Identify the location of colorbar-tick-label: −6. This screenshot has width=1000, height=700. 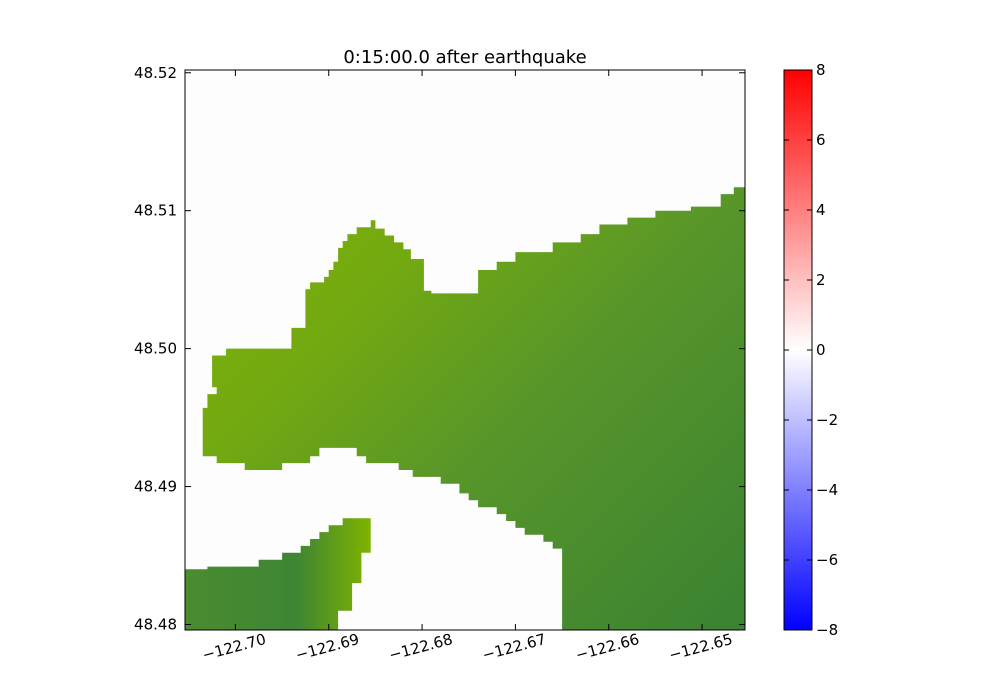
(827, 560).